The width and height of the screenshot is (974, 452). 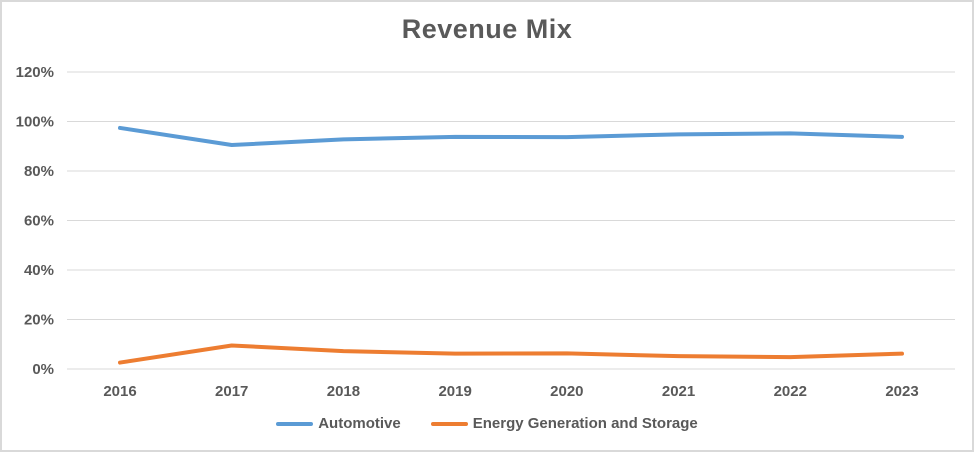 What do you see at coordinates (39, 270) in the screenshot?
I see `y-axis-tick-label: 40%` at bounding box center [39, 270].